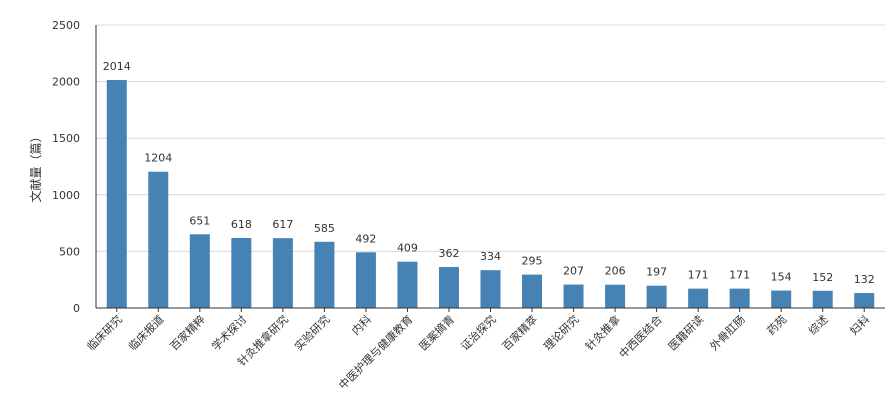  What do you see at coordinates (187, 332) in the screenshot?
I see `x-tick-label: 百家精粹` at bounding box center [187, 332].